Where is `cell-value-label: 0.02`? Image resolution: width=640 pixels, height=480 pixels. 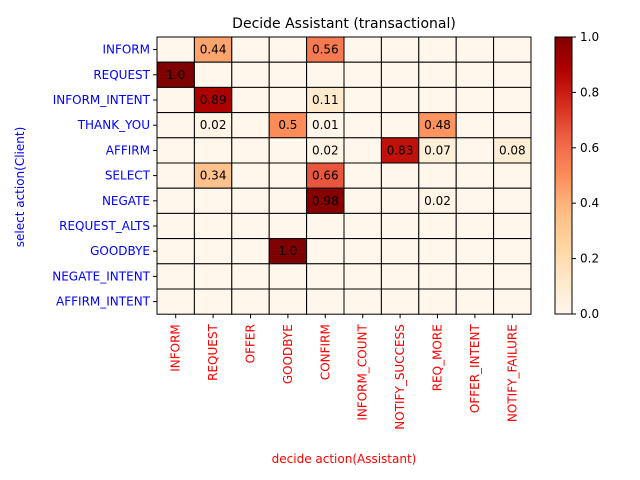 cell-value-label: 0.02 is located at coordinates (325, 150).